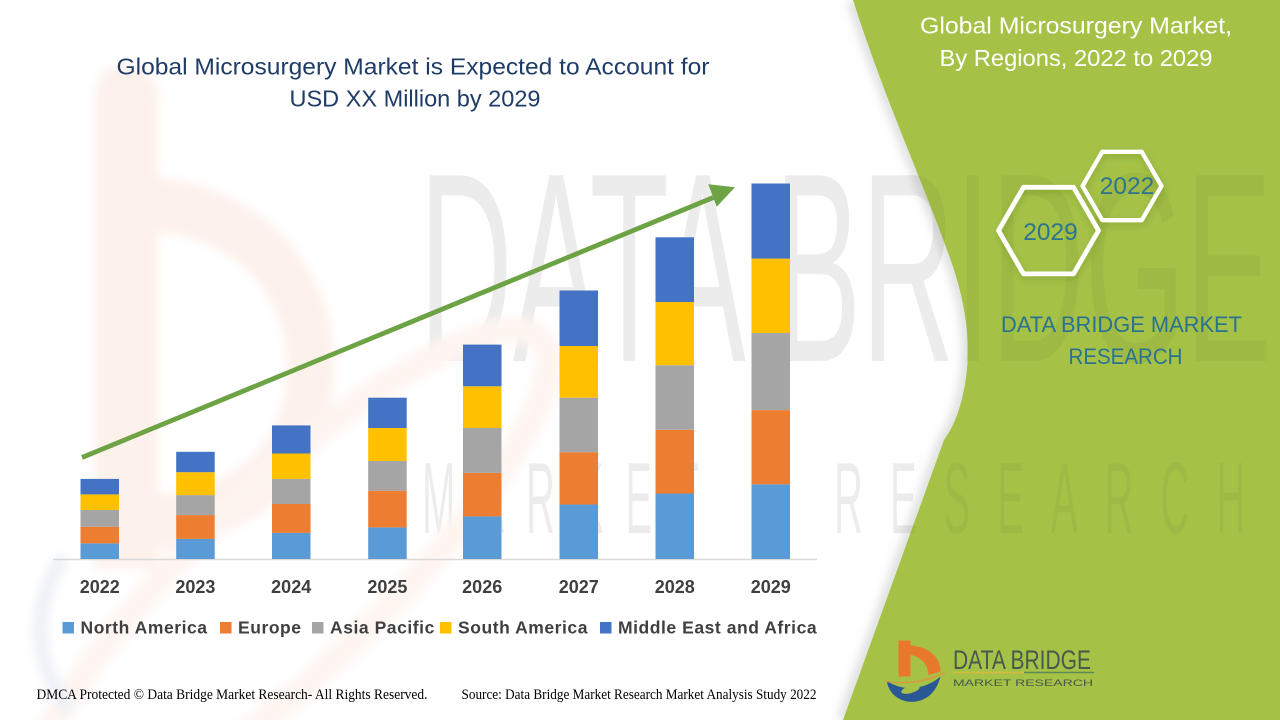 The image size is (1280, 720). I want to click on svg-text: Middle East and Africa, so click(717, 628).